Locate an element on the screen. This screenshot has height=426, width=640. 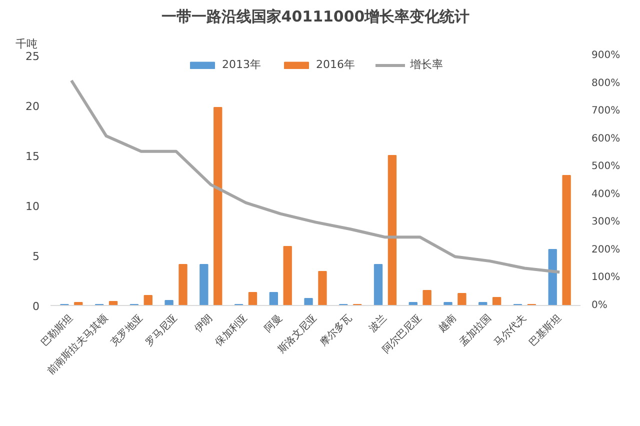
y-tick-label: 0 is located at coordinates (36, 306).